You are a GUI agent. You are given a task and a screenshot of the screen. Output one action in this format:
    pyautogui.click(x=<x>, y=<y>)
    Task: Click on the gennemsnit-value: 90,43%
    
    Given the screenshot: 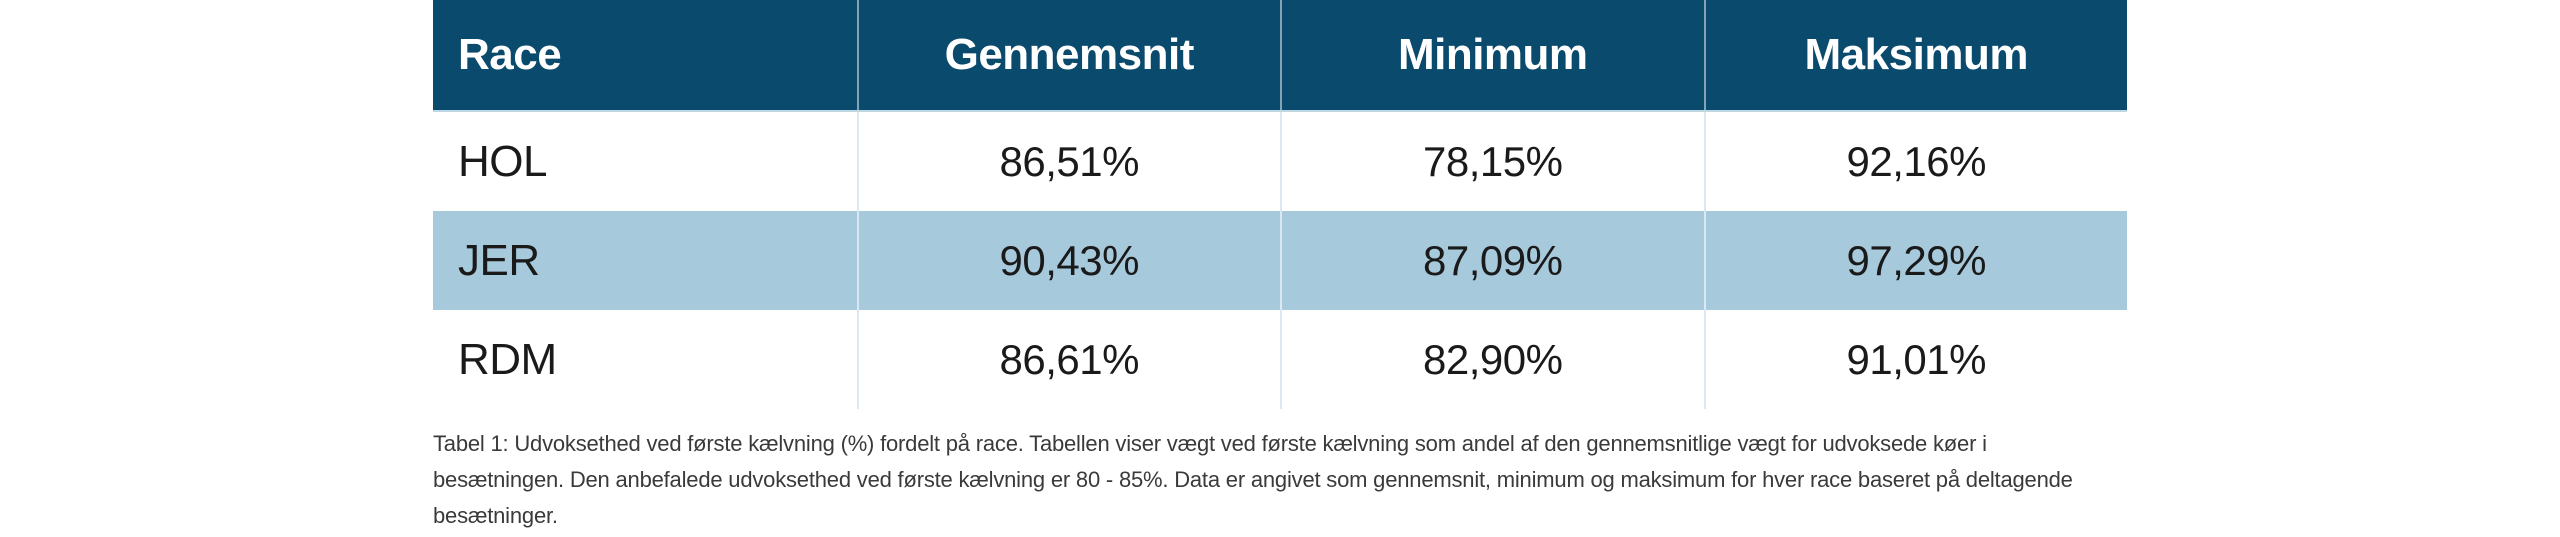 What is the action you would take?
    pyautogui.click(x=1068, y=260)
    